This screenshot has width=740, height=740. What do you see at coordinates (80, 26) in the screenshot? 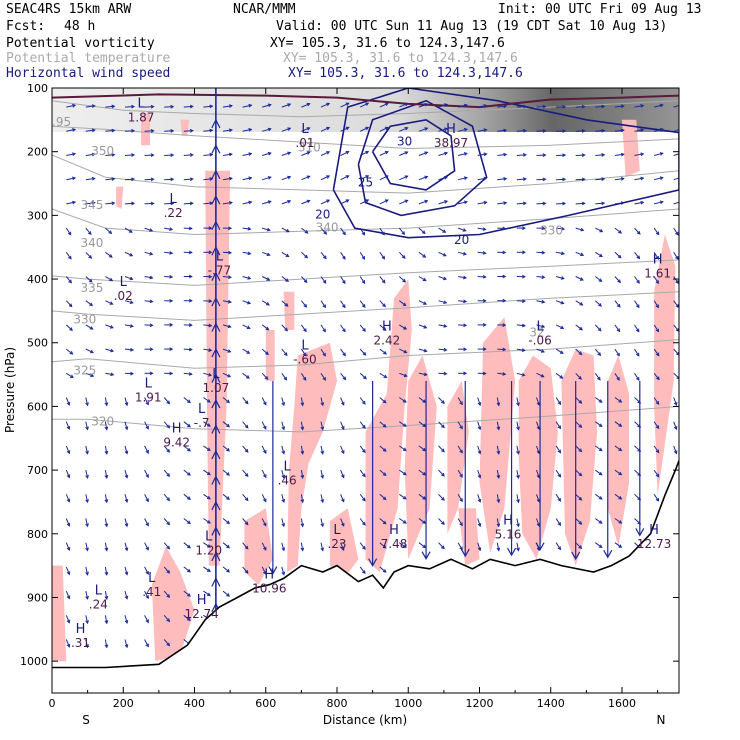
I see `forecast-hours: 48 h` at bounding box center [80, 26].